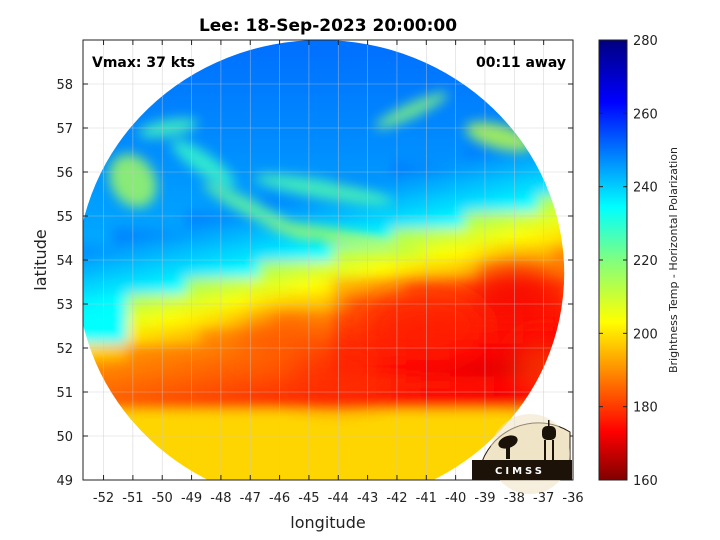 This screenshot has width=720, height=540. Describe the element at coordinates (64, 305) in the screenshot. I see `y-tick-label: 53` at that location.